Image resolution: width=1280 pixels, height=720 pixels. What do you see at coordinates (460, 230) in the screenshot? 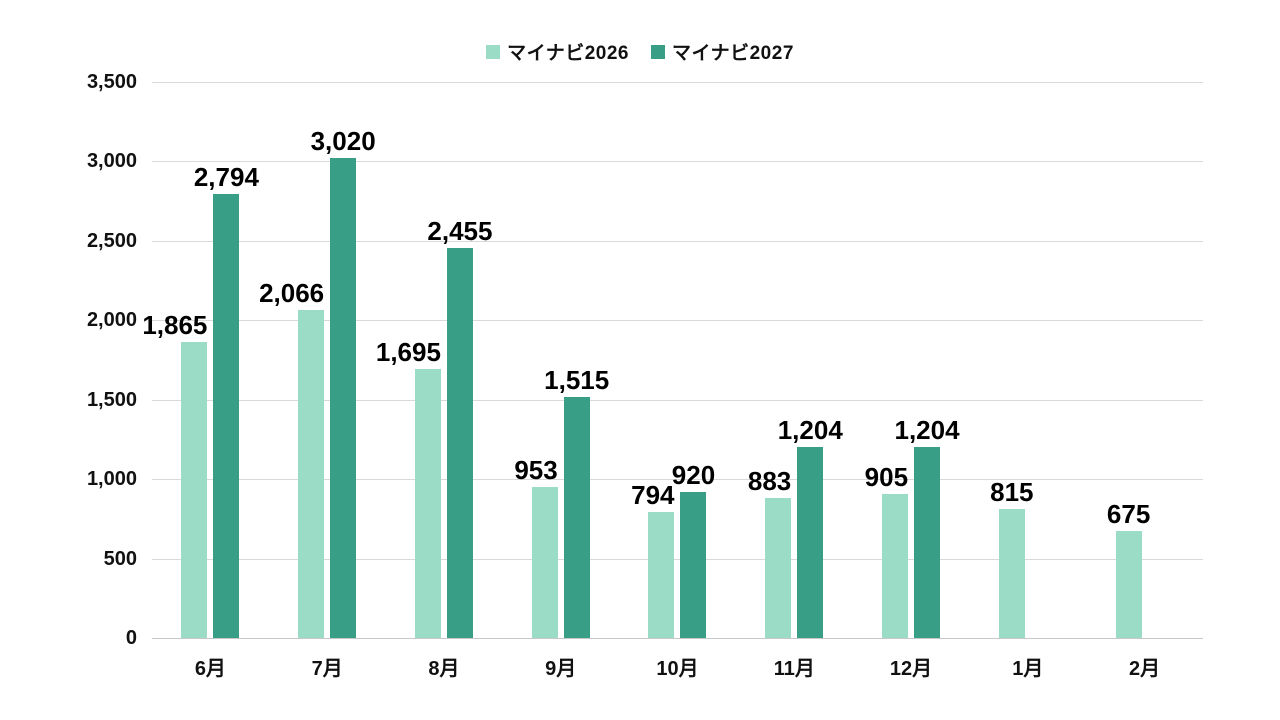
I see `value-label-series2-3: 2,455` at bounding box center [460, 230].